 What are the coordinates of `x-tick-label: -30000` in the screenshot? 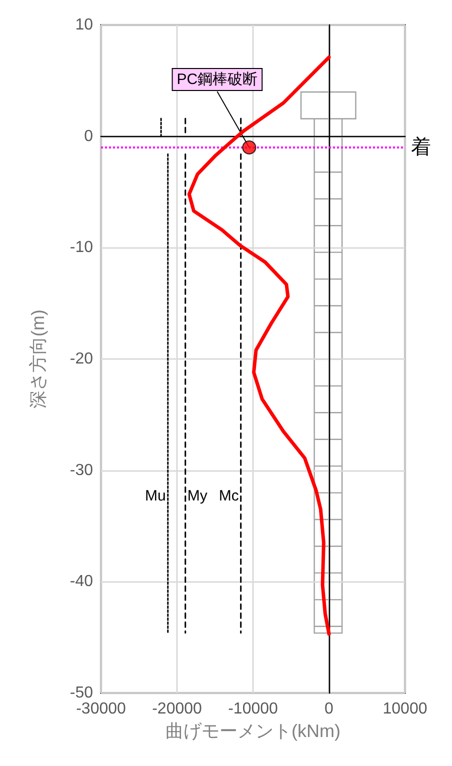 It's located at (101, 709).